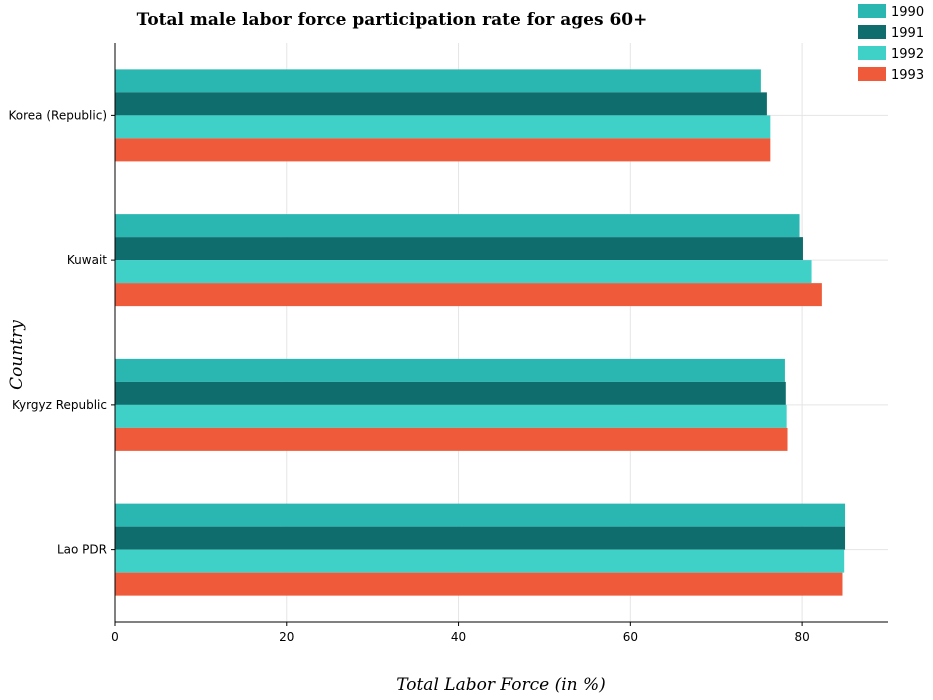 The height and width of the screenshot is (700, 933). I want to click on legend-swatch-1993, so click(872, 74).